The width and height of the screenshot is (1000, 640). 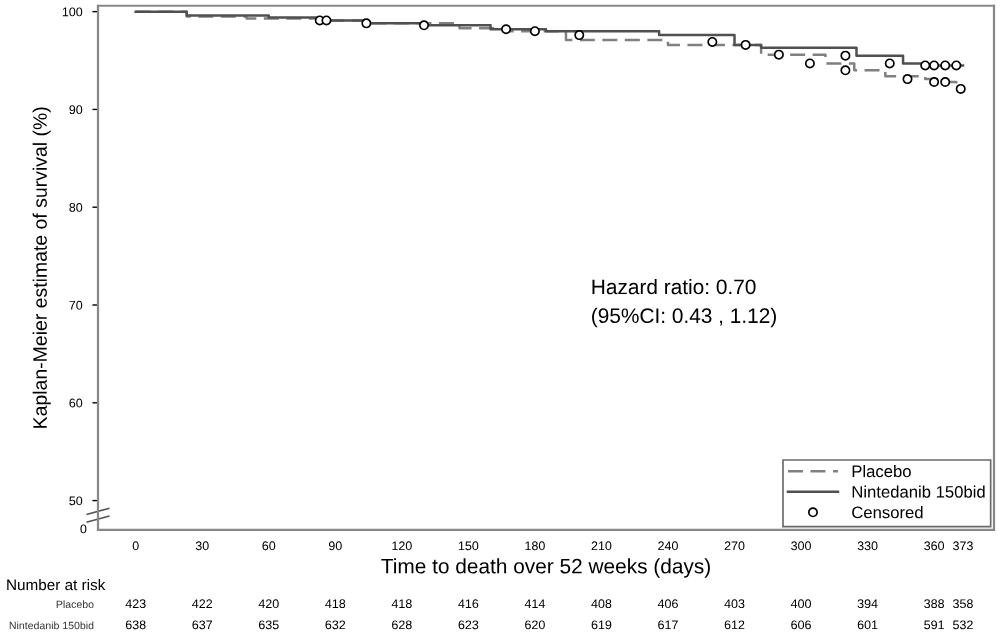 I want to click on legend-label: Placebo, so click(x=881, y=471).